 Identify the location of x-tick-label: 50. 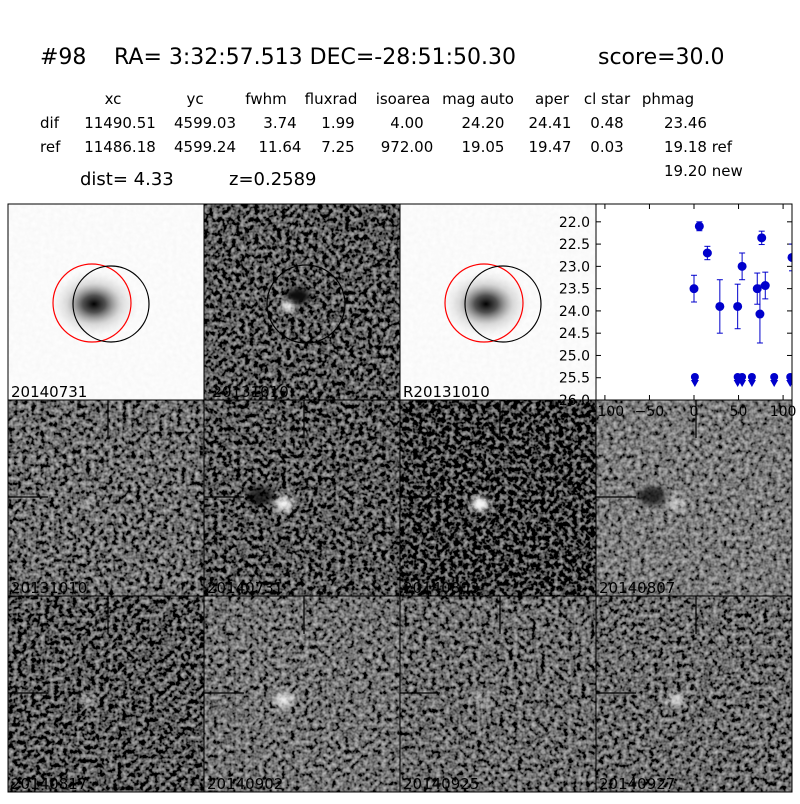
(739, 412).